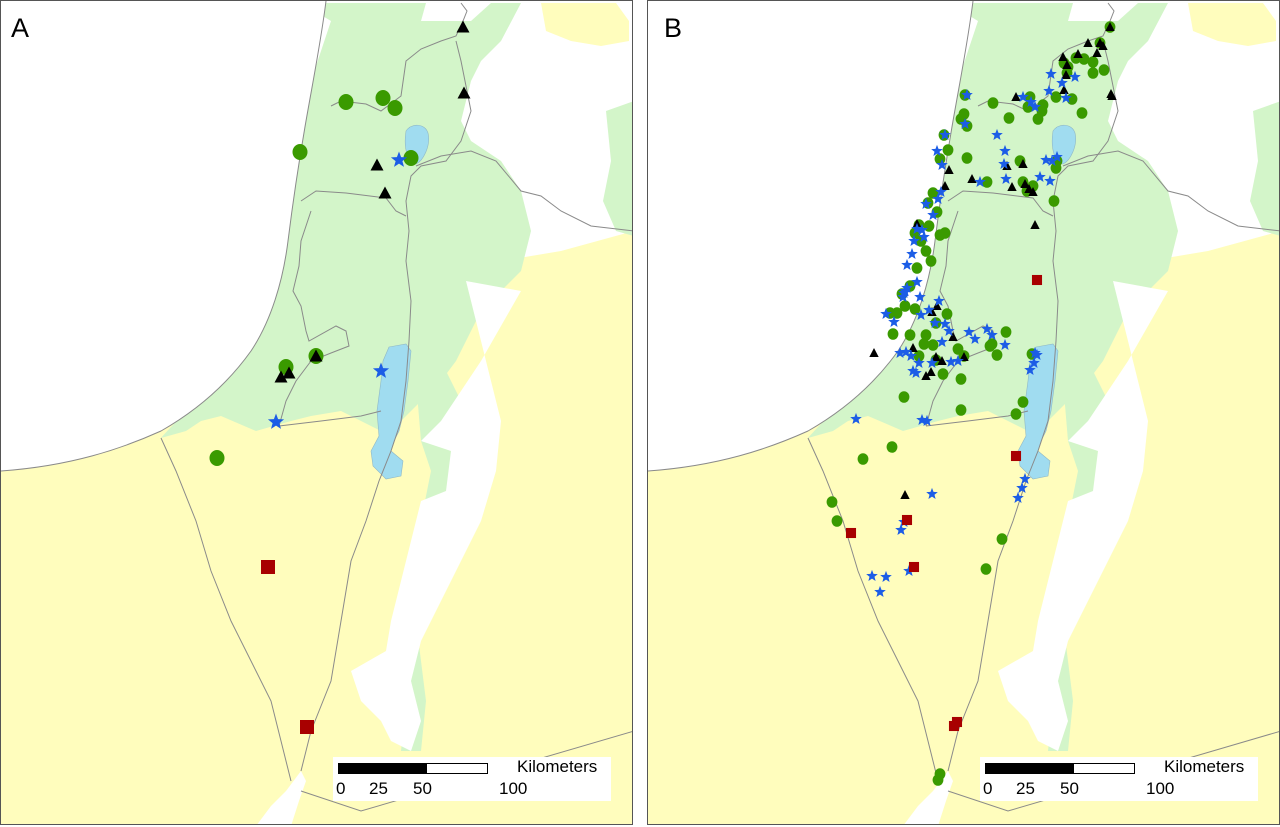 The width and height of the screenshot is (1280, 827). Describe the element at coordinates (337, 290) in the screenshot. I see `star-markers` at that location.